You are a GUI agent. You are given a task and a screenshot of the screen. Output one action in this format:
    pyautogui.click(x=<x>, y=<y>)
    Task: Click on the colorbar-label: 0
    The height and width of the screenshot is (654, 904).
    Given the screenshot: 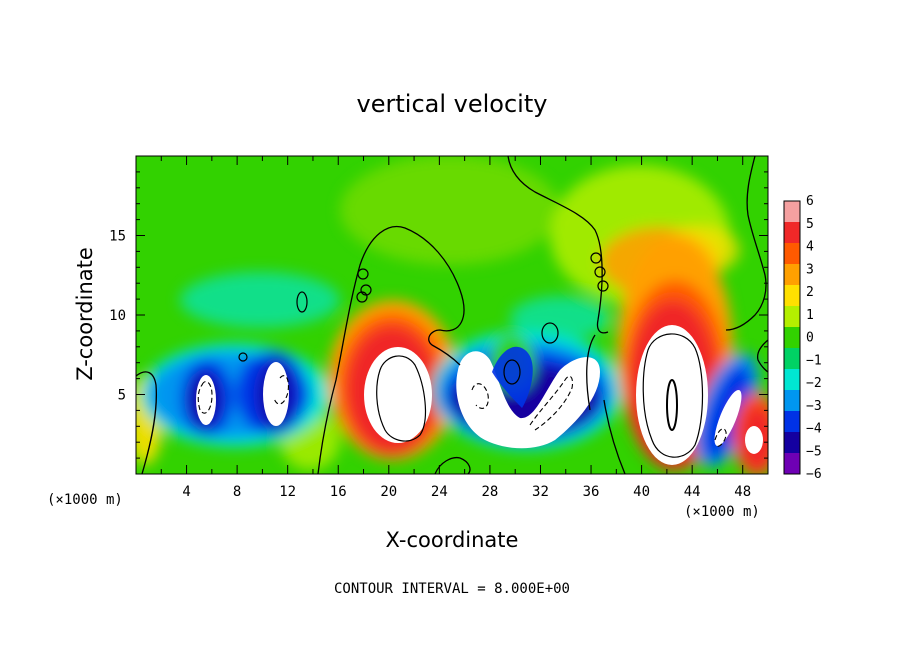 What is the action you would take?
    pyautogui.click(x=810, y=338)
    